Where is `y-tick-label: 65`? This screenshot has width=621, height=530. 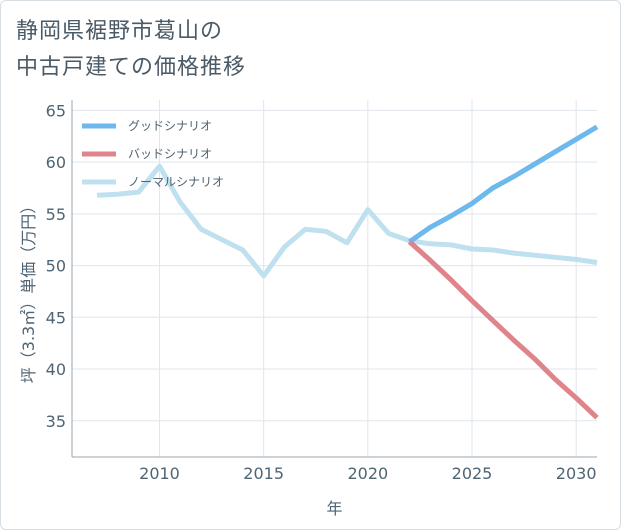
y-tick-label: 65 is located at coordinates (56, 110).